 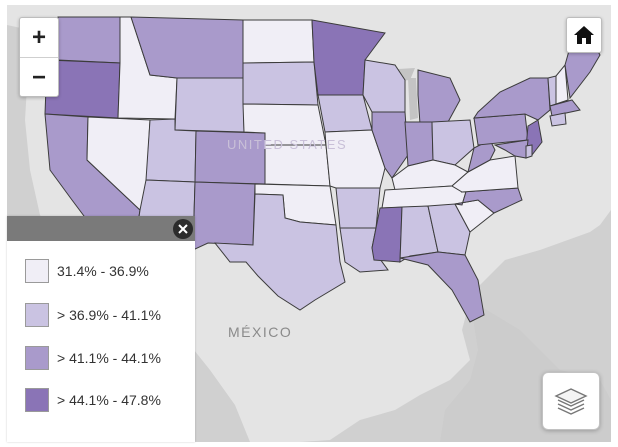 I want to click on legend-item-2: > 36.9% - 41.1%, so click(x=93, y=315).